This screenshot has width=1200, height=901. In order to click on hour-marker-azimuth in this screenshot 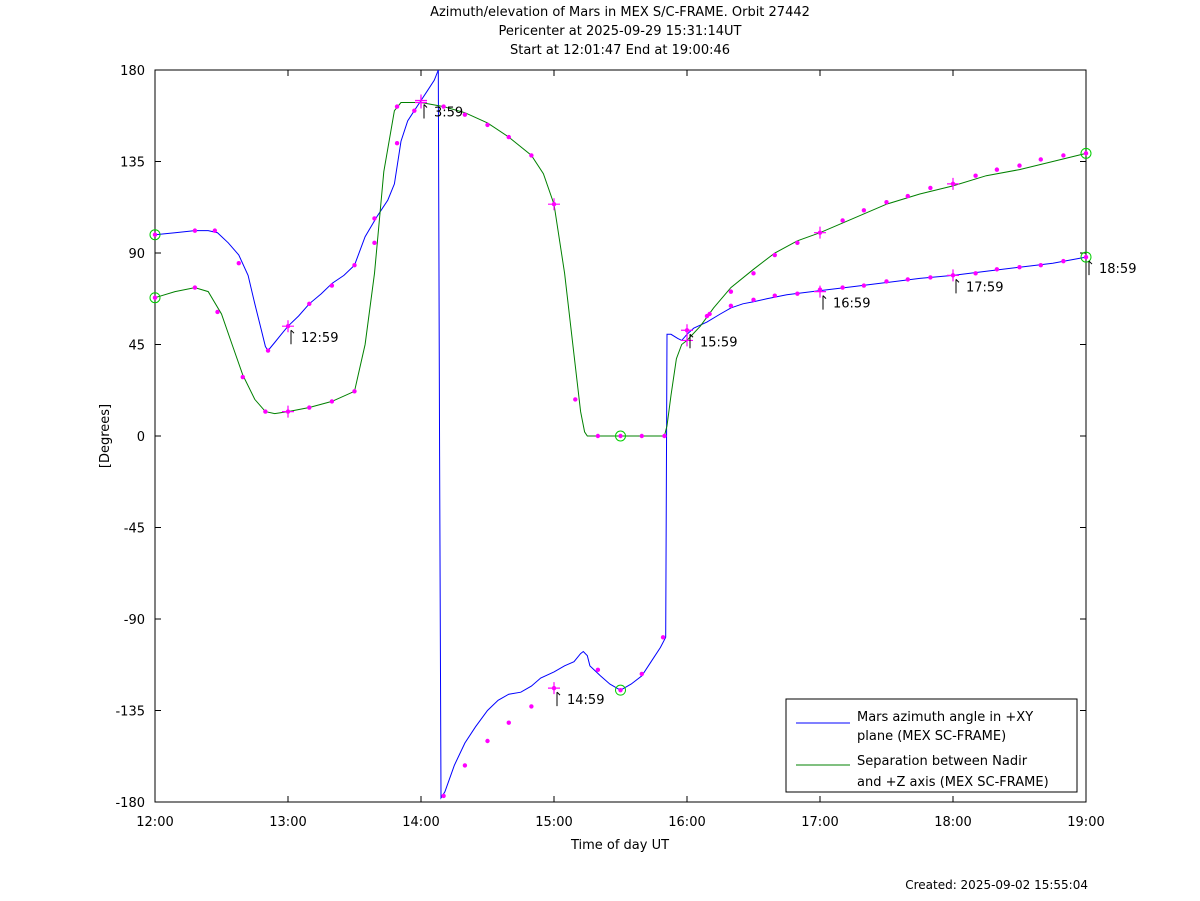, I will do `click(288, 326)`.